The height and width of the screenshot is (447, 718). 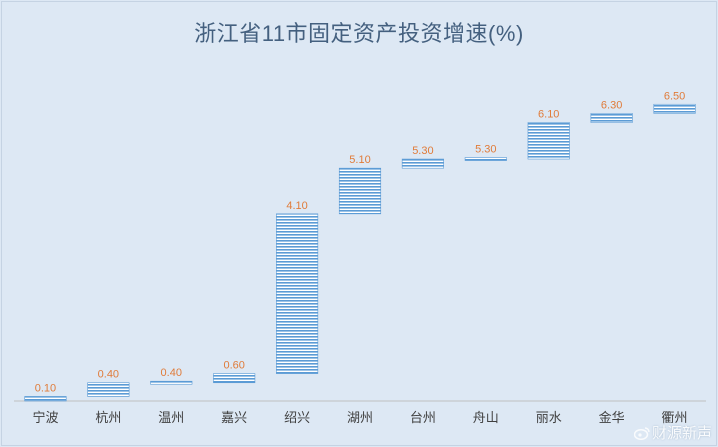 I want to click on value-label-4: 4.10, so click(x=296, y=206).